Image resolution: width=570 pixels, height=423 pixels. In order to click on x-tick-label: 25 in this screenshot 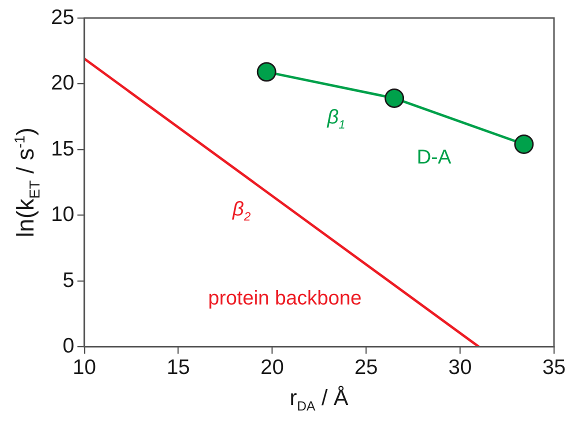, I will do `click(366, 368)`.